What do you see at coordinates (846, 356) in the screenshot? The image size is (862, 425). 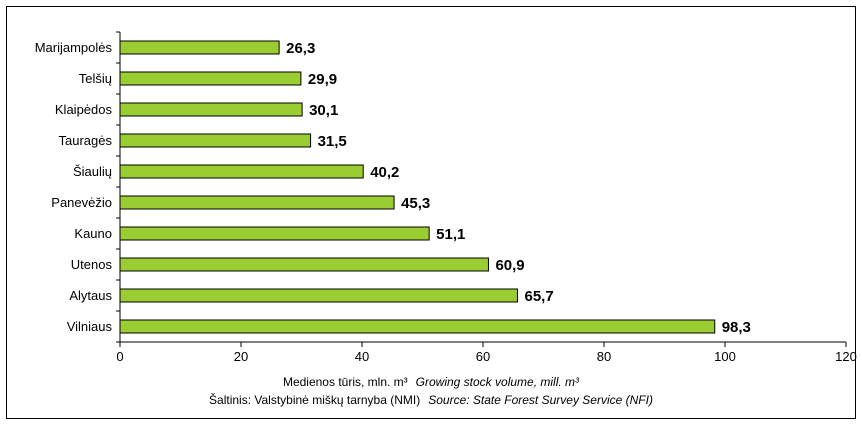 I see `x-tick-label-6: 120` at bounding box center [846, 356].